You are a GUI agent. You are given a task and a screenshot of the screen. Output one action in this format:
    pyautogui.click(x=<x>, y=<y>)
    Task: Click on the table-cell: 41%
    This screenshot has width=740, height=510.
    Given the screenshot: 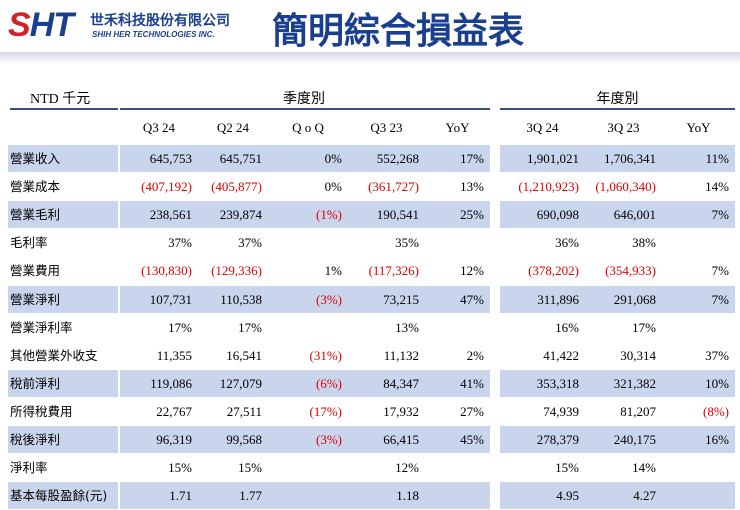 What is the action you would take?
    pyautogui.click(x=472, y=383)
    